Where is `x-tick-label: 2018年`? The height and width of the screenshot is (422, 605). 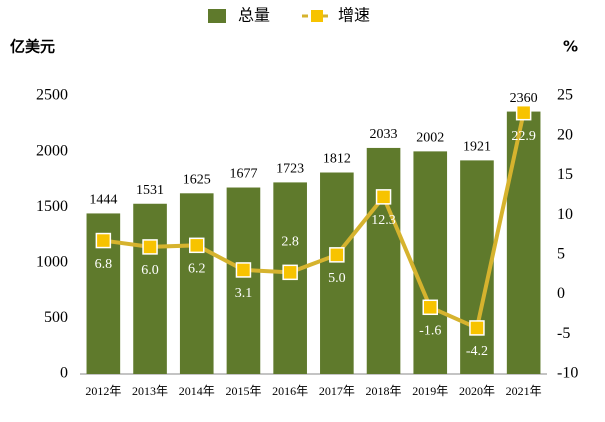
x-tick-label: 2018年 is located at coordinates (384, 391).